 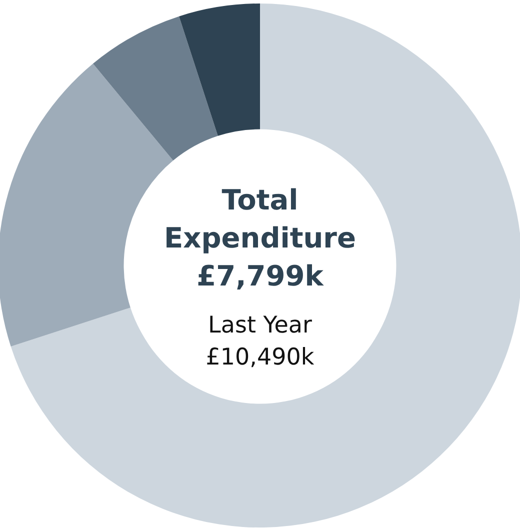 What do you see at coordinates (260, 219) in the screenshot?
I see `text: Total Expenditure` at bounding box center [260, 219].